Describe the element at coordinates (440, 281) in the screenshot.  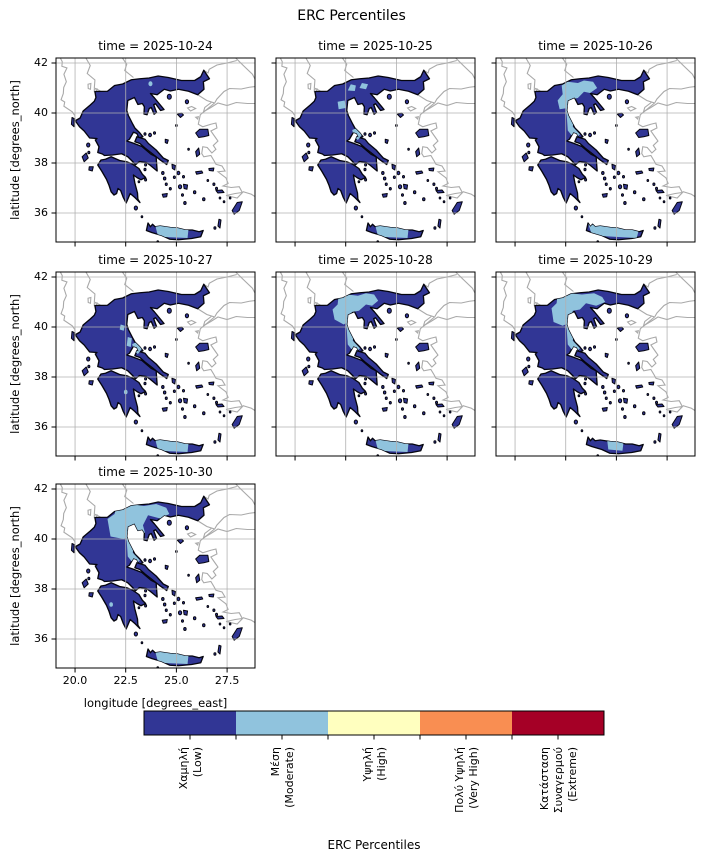
I see `turkey-bulgaria-border` at that location.